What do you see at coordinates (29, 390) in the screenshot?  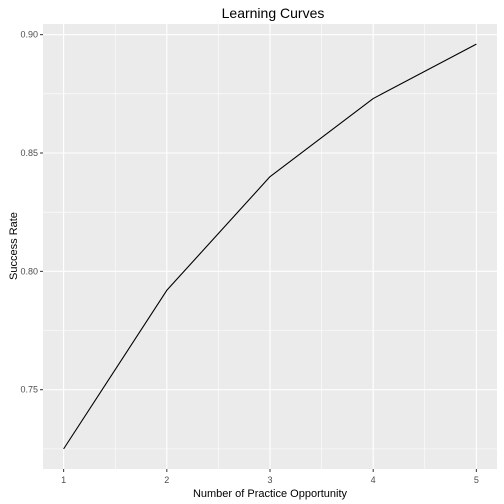 I see `y-tick-label: 0.75` at bounding box center [29, 390].